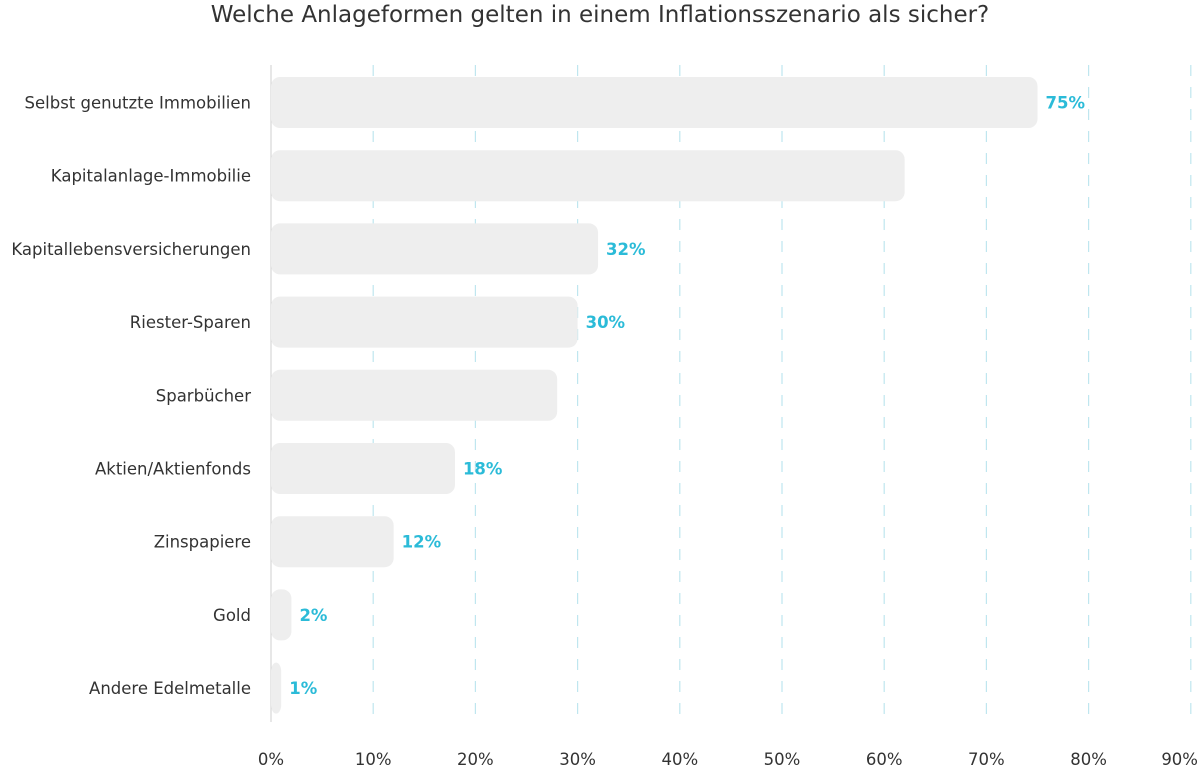  What do you see at coordinates (190, 322) in the screenshot?
I see `category-label: Riester-Sparen` at bounding box center [190, 322].